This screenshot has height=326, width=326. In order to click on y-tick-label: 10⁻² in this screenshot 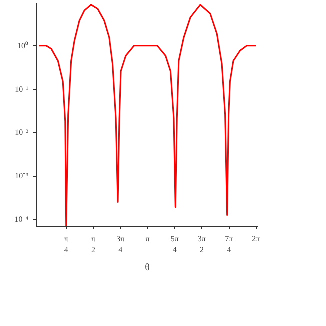, I will do `click(22, 133)`.